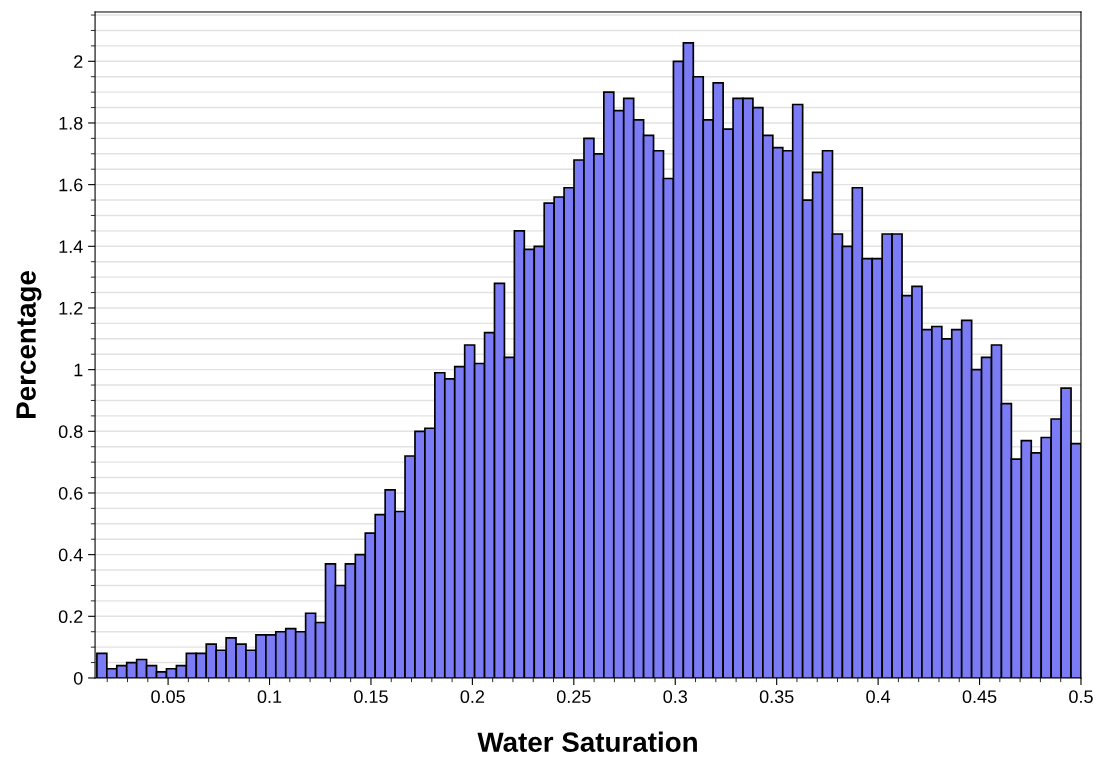 The height and width of the screenshot is (772, 1099). Describe the element at coordinates (371, 697) in the screenshot. I see `x-tick-label: 0.15` at that location.